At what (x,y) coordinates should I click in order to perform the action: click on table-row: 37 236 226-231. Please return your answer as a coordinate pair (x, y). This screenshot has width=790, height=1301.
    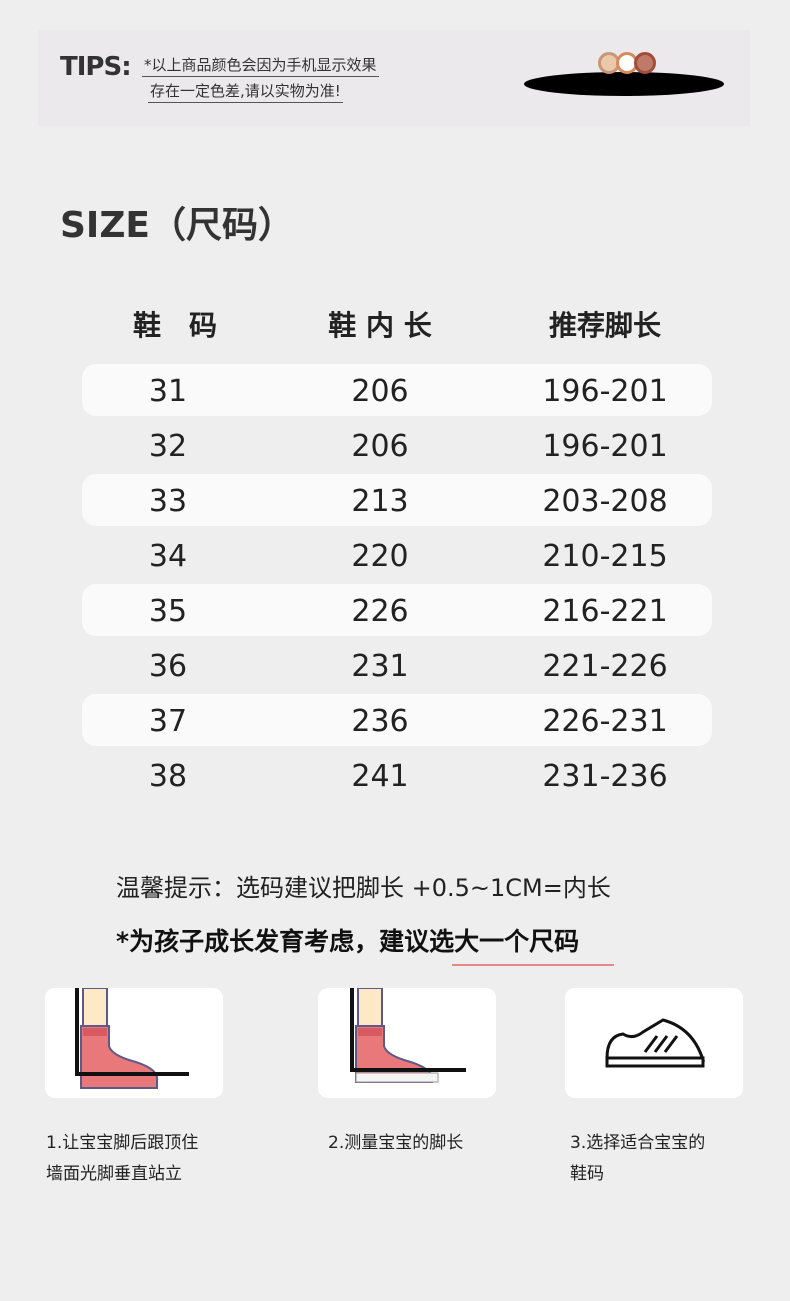
    Looking at the image, I should click on (397, 720).